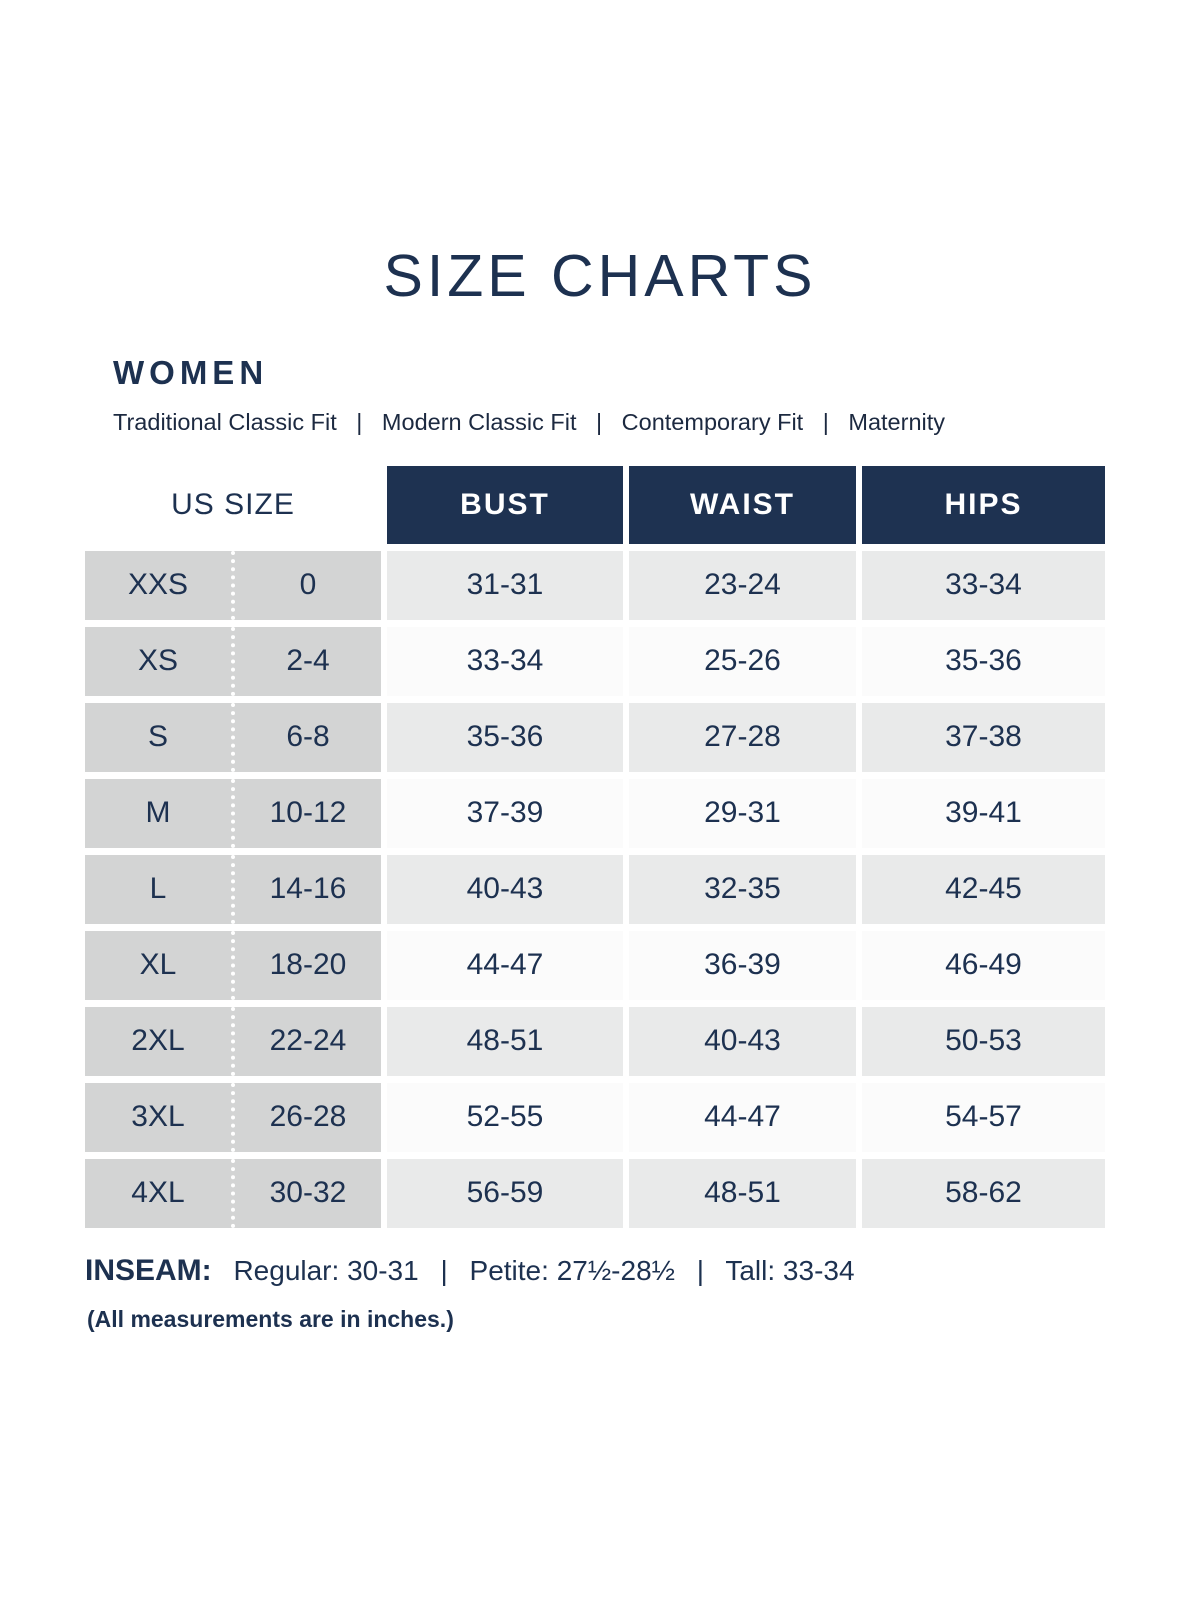 Image resolution: width=1200 pixels, height=1600 pixels. What do you see at coordinates (505, 737) in the screenshot?
I see `bust-value: 35-36` at bounding box center [505, 737].